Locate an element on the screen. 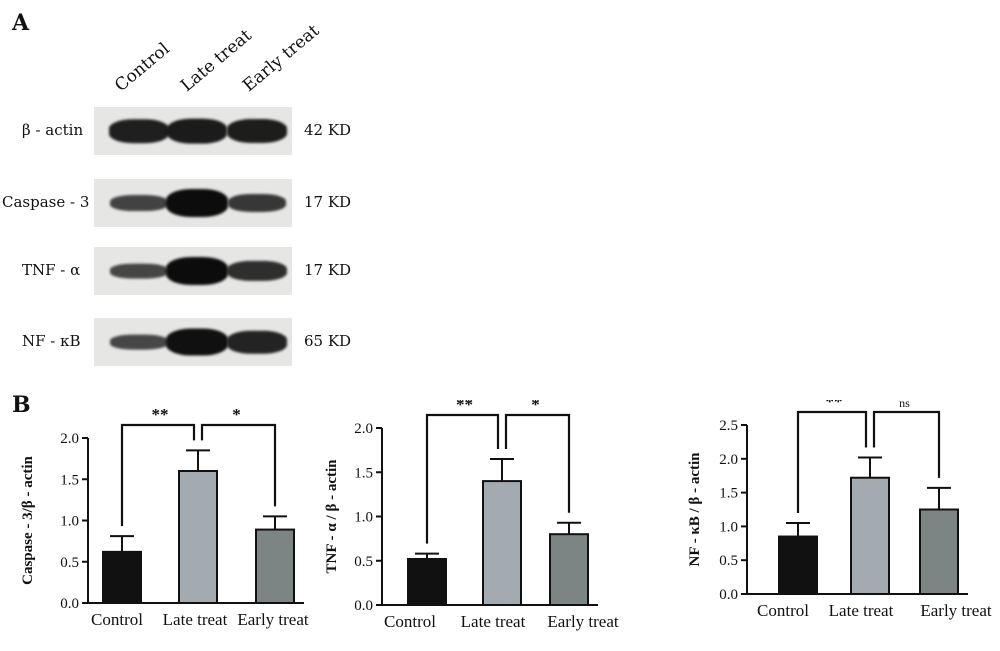  molecular-weight-label: 65 KD is located at coordinates (328, 341).